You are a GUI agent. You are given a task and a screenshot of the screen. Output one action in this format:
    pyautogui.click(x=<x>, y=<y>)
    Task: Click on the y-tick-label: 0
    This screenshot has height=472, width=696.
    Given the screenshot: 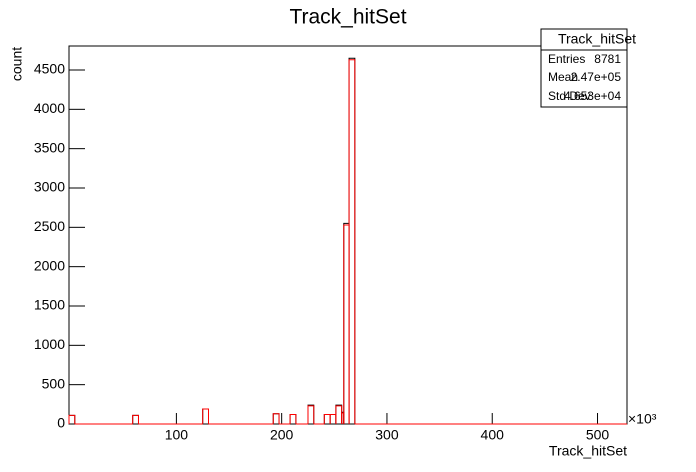 What is the action you would take?
    pyautogui.click(x=61, y=423)
    